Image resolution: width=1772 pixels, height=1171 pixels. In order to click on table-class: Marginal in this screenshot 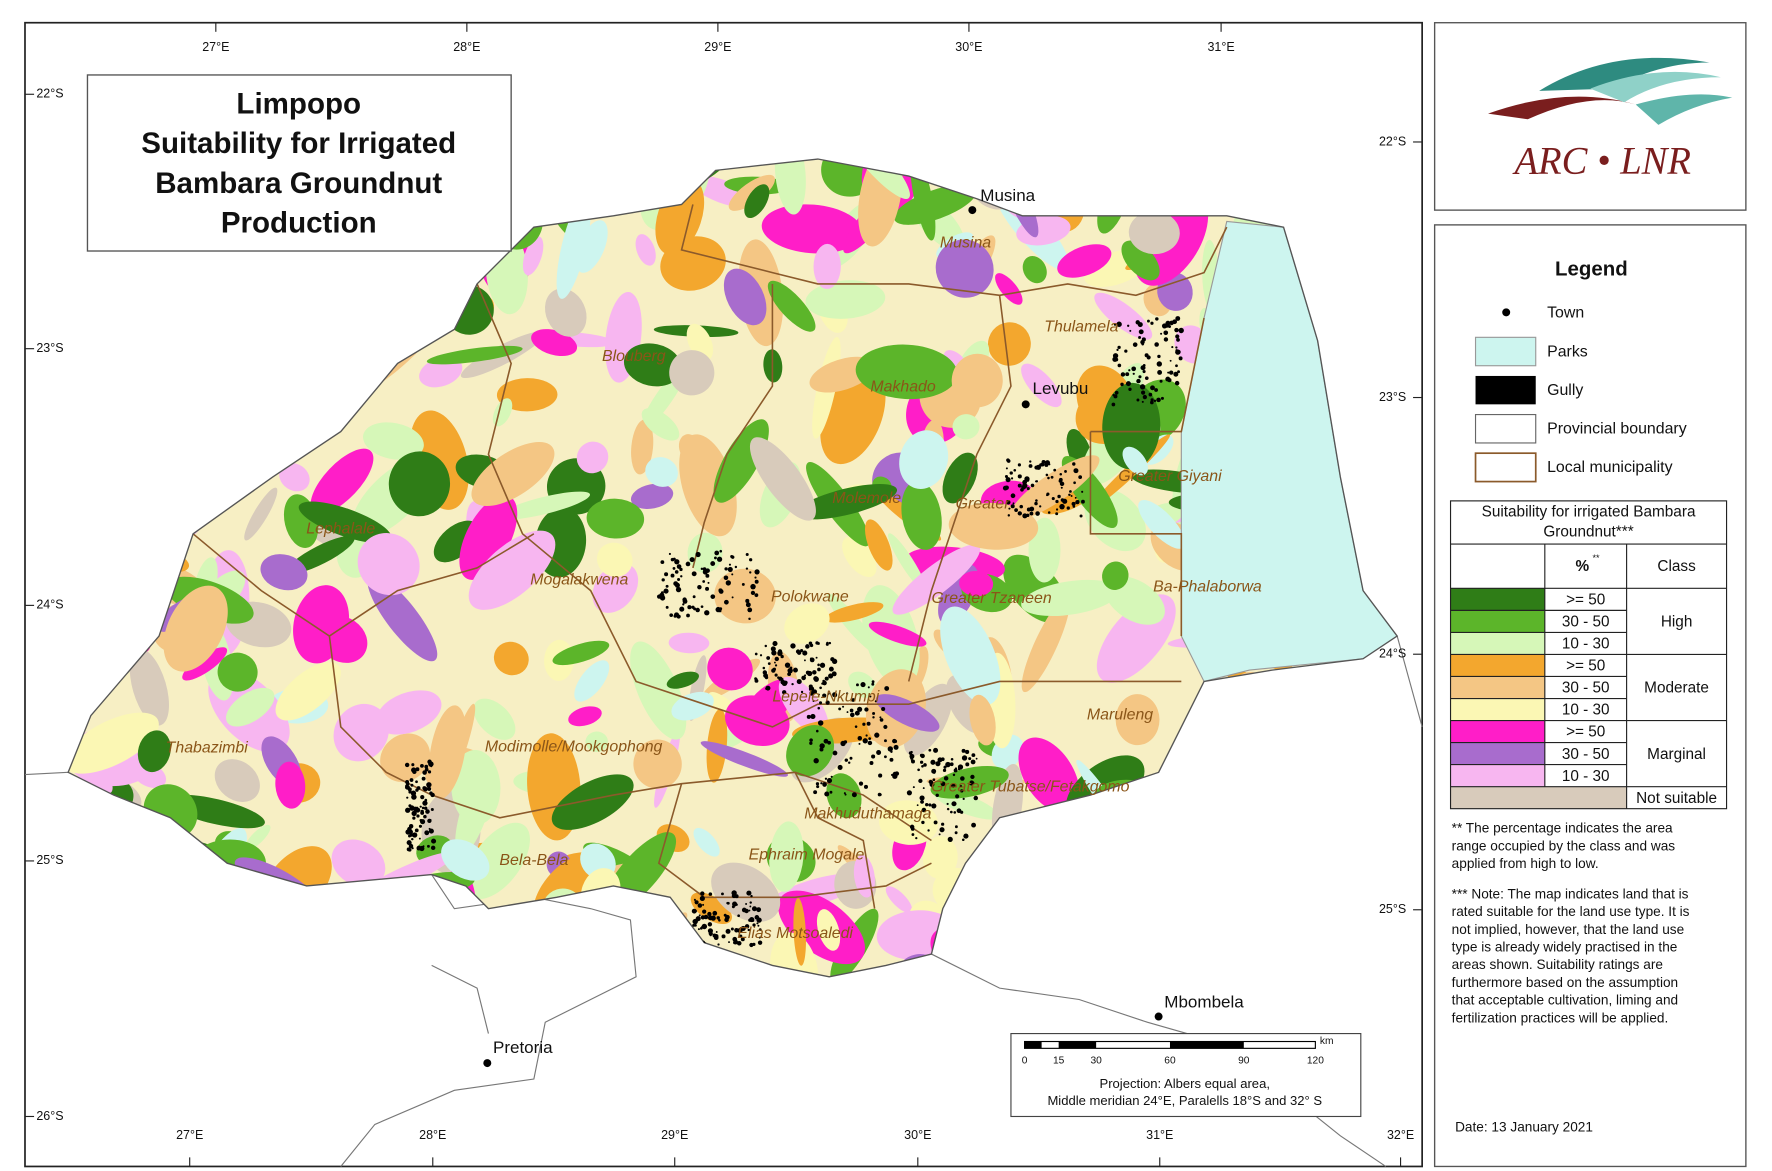, I will do `click(1676, 754)`.